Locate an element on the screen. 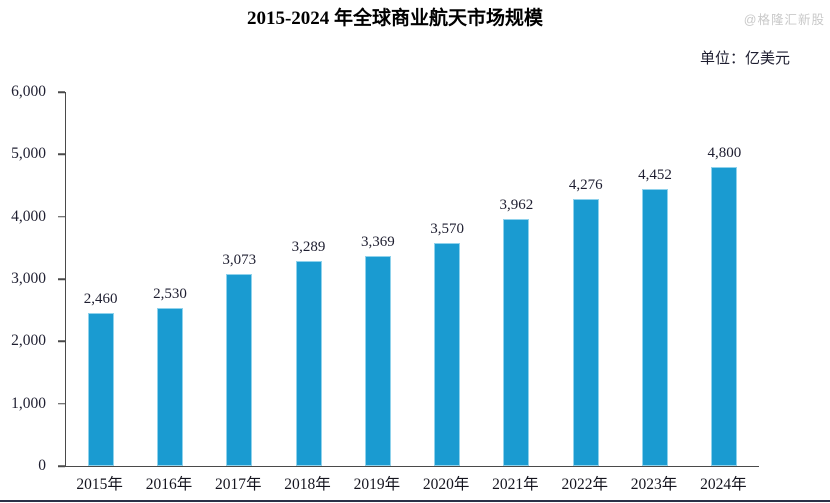  bar-value-label: 3,369 is located at coordinates (377, 242).